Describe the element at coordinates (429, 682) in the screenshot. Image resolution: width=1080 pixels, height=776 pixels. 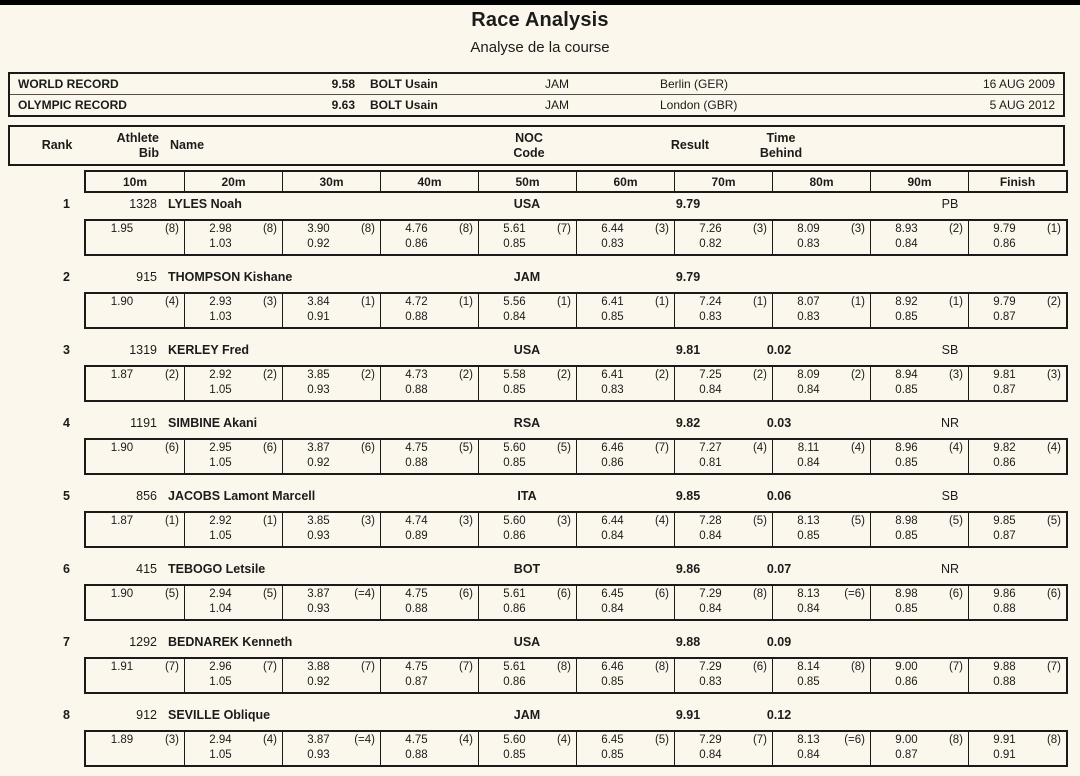
I see `split-segment-line: 0.87` at that location.